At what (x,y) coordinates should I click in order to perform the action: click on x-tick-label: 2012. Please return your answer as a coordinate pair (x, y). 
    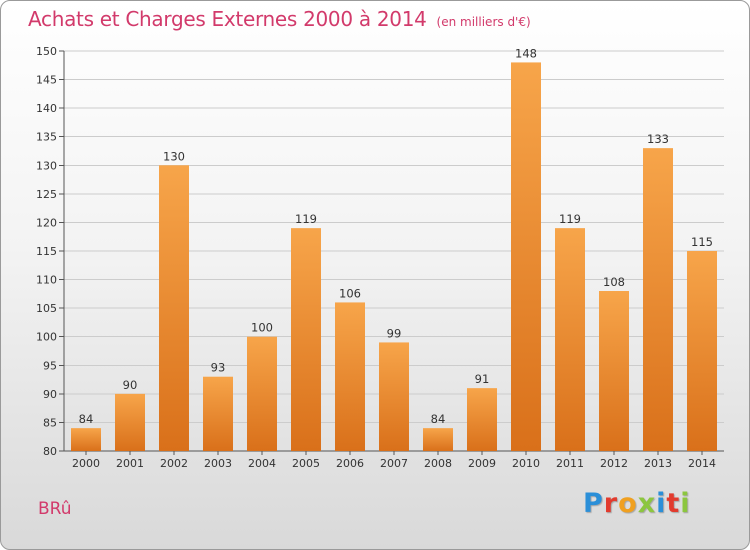
    Looking at the image, I should click on (614, 463).